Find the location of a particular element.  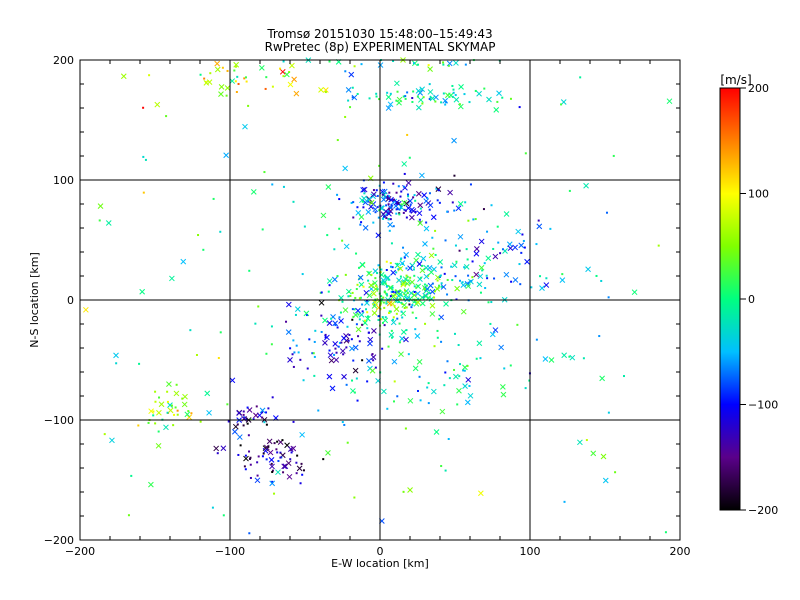

y-tick-label: 0 is located at coordinates (70, 300).